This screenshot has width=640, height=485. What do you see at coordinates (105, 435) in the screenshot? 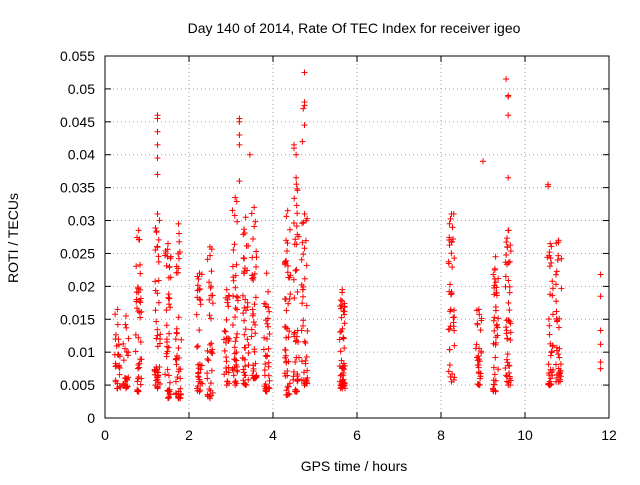
I see `x-tick-label: 0` at bounding box center [105, 435].